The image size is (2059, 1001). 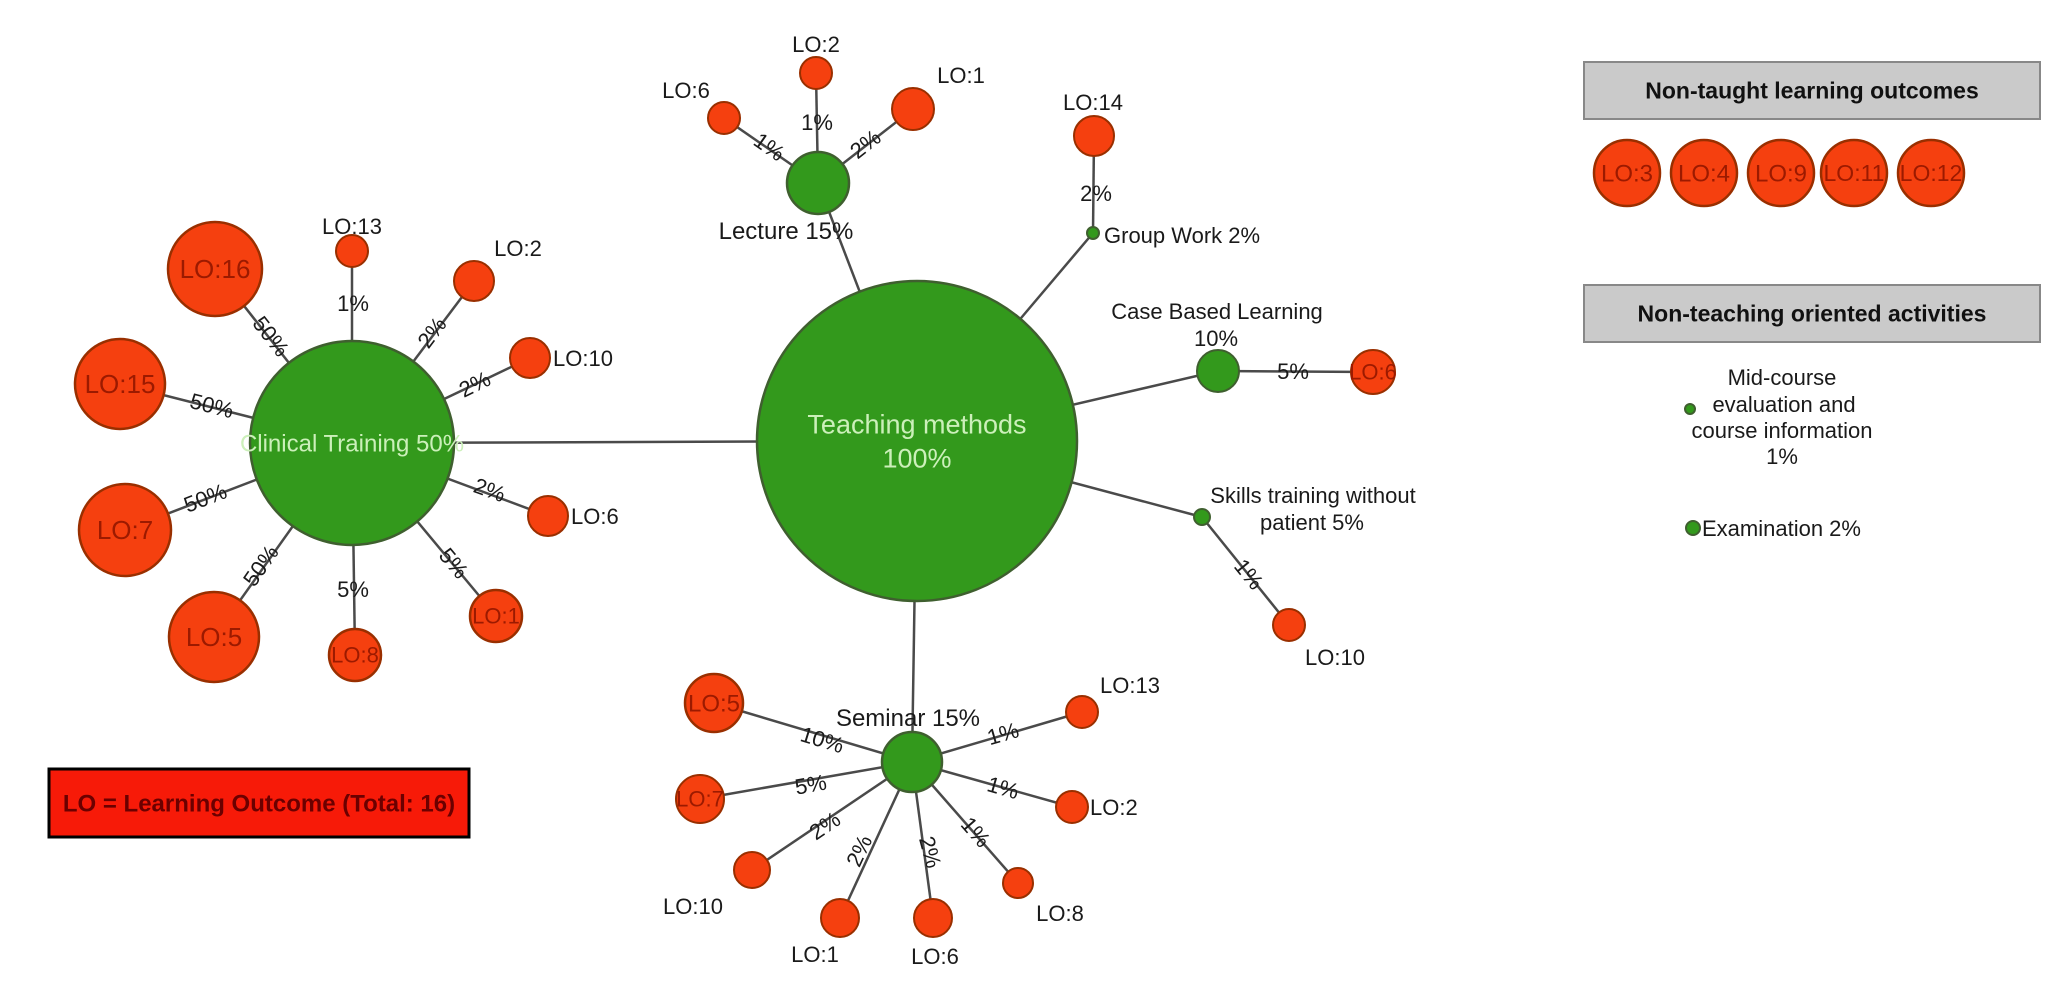 What do you see at coordinates (693, 906) in the screenshot?
I see `seminar-lo10-label: LO:10` at bounding box center [693, 906].